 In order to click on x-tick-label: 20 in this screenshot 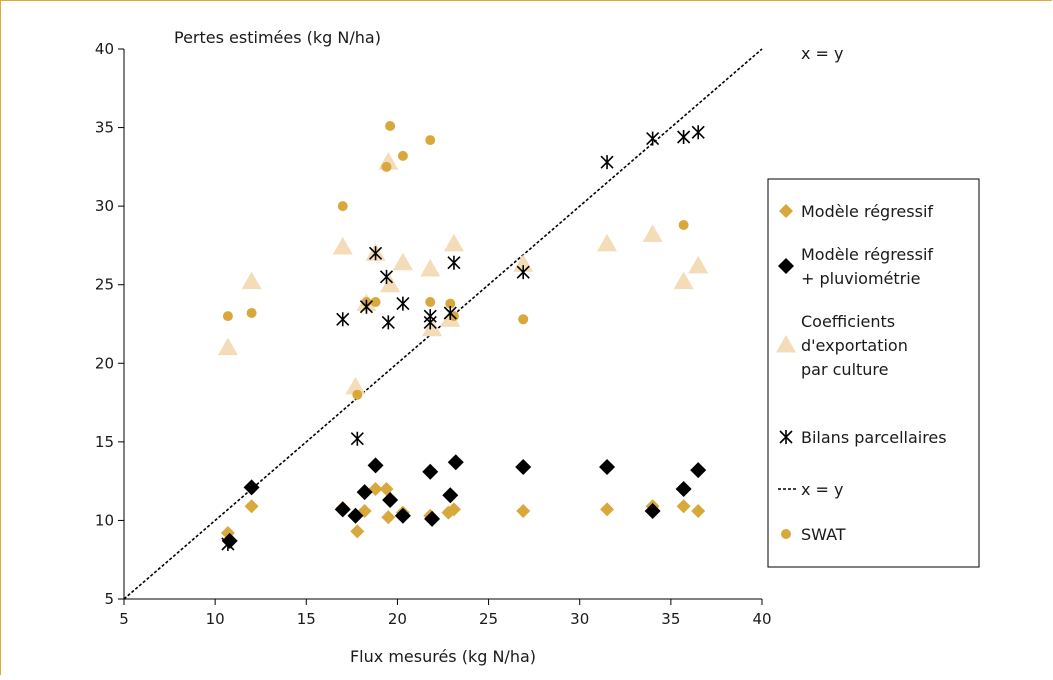, I will do `click(397, 619)`.